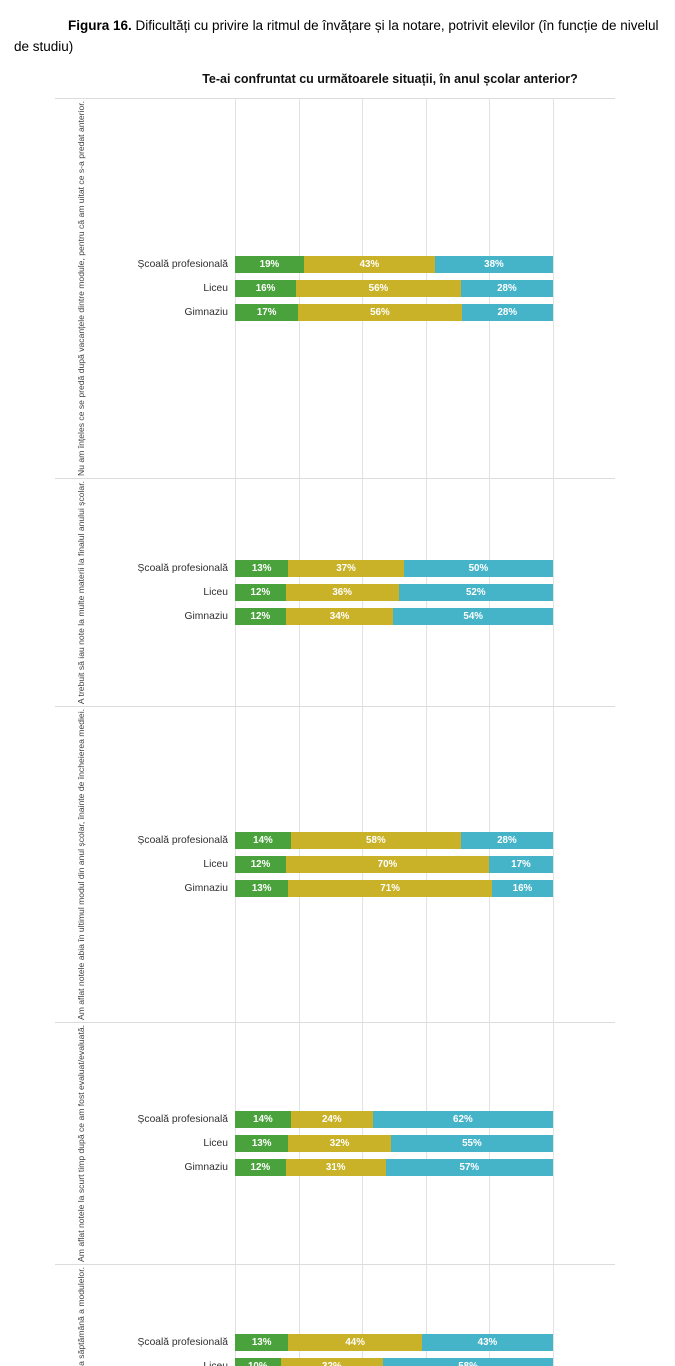 The width and height of the screenshot is (675, 1366). Describe the element at coordinates (100, 25) in the screenshot. I see `figure-caption-label: Figura 16.` at that location.